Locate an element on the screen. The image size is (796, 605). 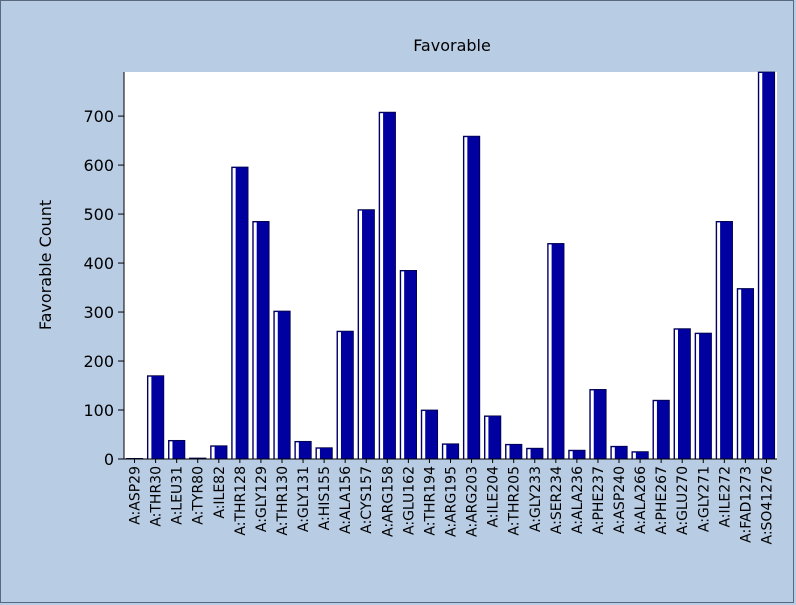
x-tick-label: A:FAD1273 is located at coordinates (746, 504).